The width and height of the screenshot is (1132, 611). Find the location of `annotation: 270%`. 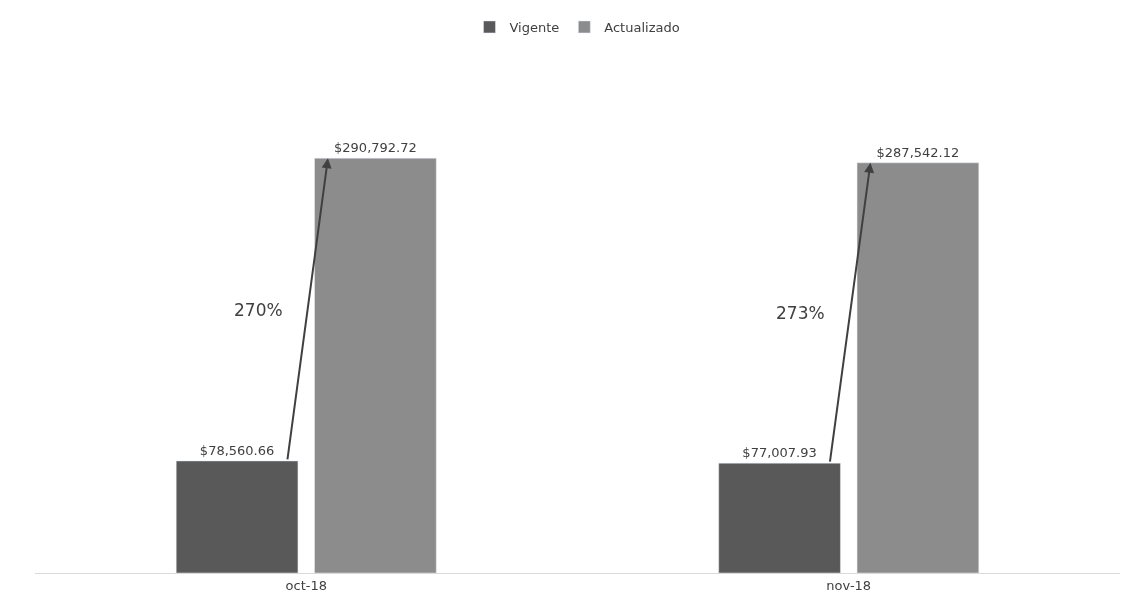

annotation: 270% is located at coordinates (258, 310).